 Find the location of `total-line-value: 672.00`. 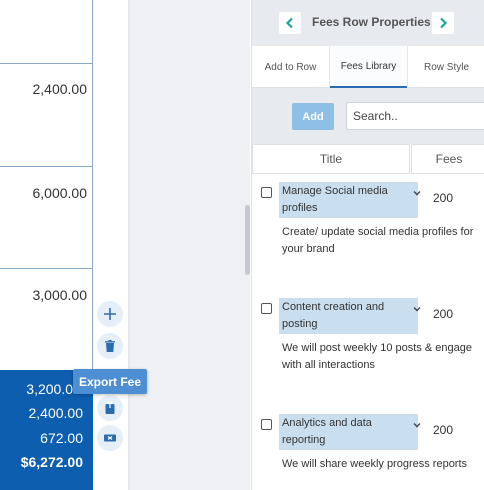

total-line-value: 672.00 is located at coordinates (61, 438).